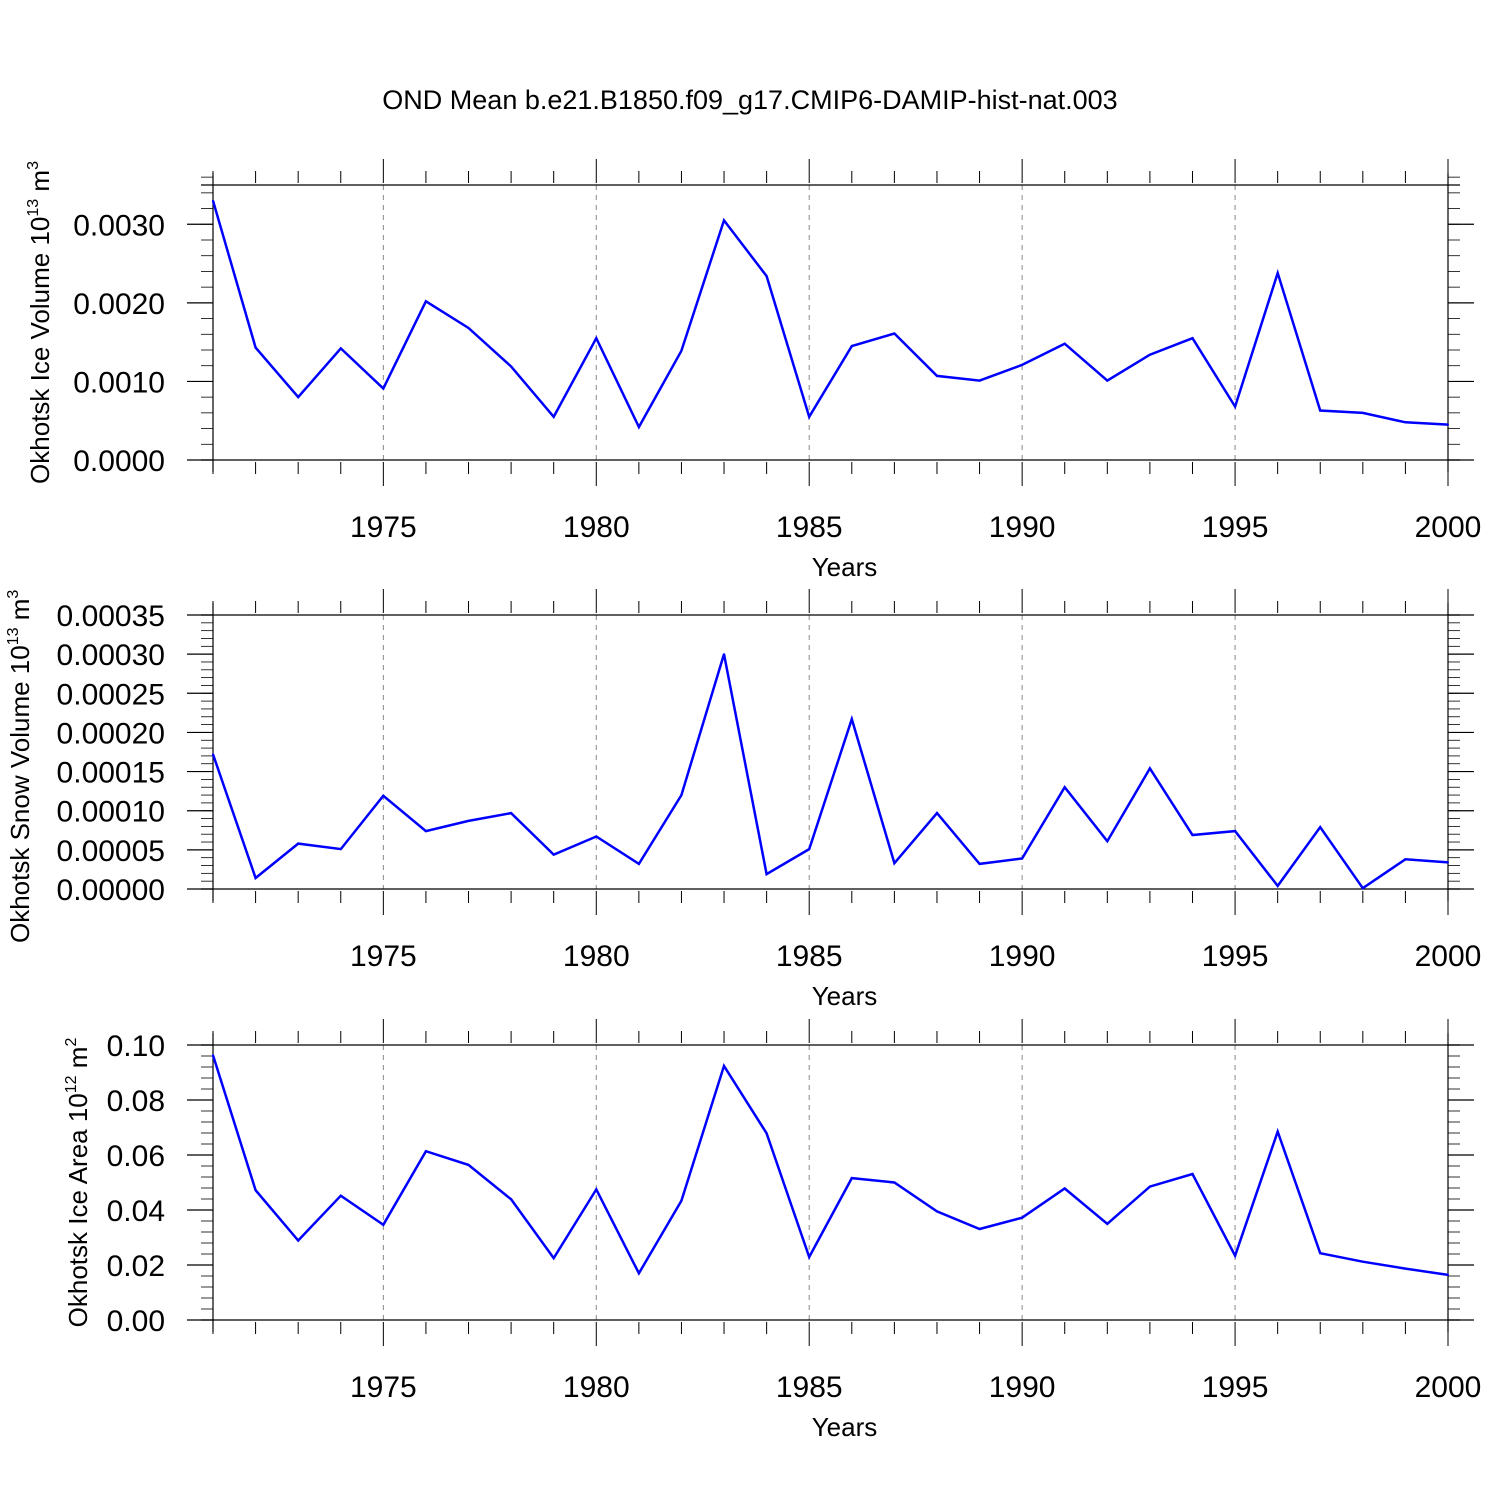 Image resolution: width=1500 pixels, height=1500 pixels. What do you see at coordinates (111, 812) in the screenshot?
I see `y-tick-label: 0.00010` at bounding box center [111, 812].